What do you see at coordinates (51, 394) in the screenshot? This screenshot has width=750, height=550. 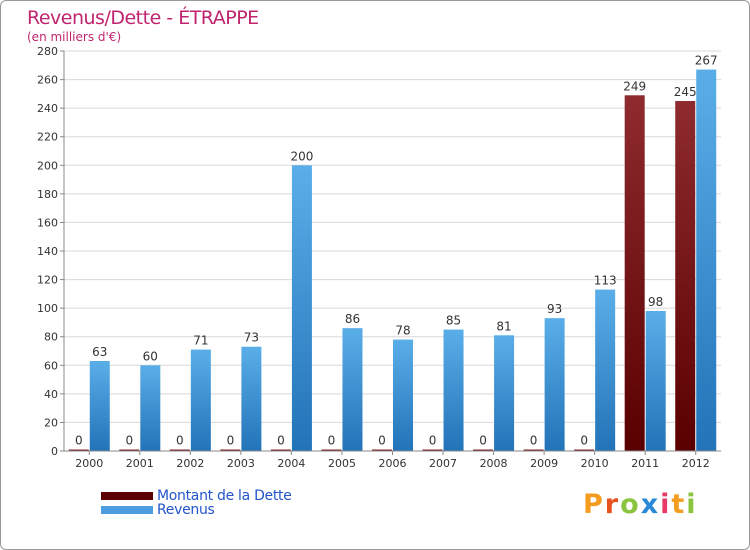 I see `y-tick-label: 40` at bounding box center [51, 394].